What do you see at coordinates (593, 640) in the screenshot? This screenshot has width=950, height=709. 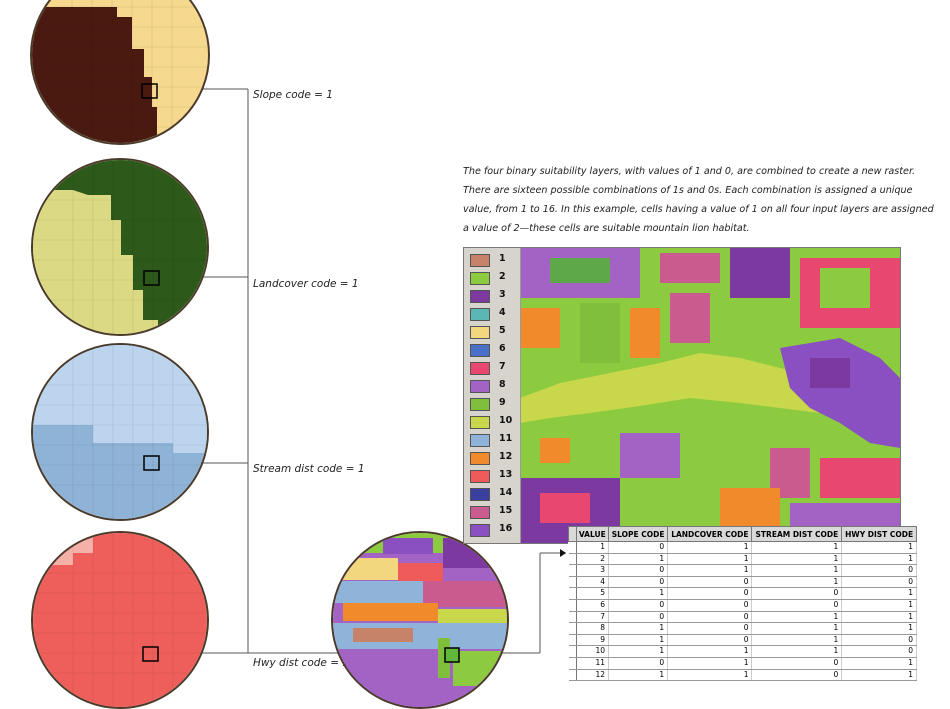 I see `table-cell: 9` at bounding box center [593, 640].